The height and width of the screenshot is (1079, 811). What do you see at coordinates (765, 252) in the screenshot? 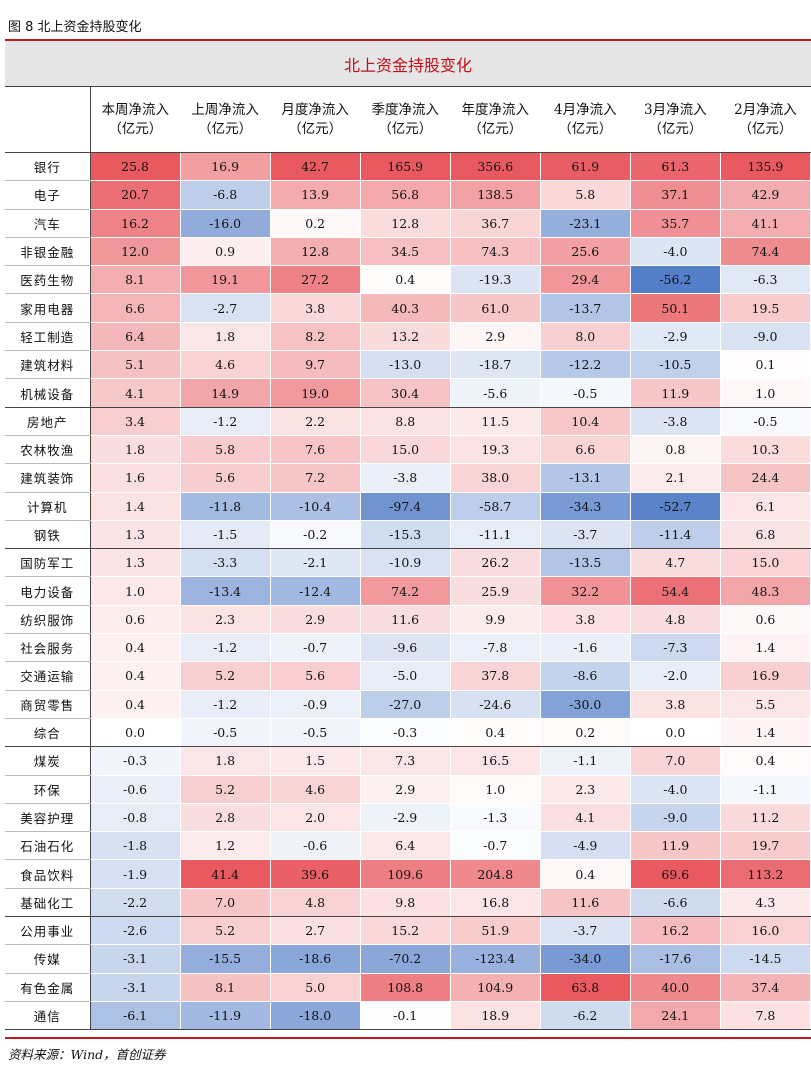
I see `flow-value-cell: 74.4` at bounding box center [765, 252].